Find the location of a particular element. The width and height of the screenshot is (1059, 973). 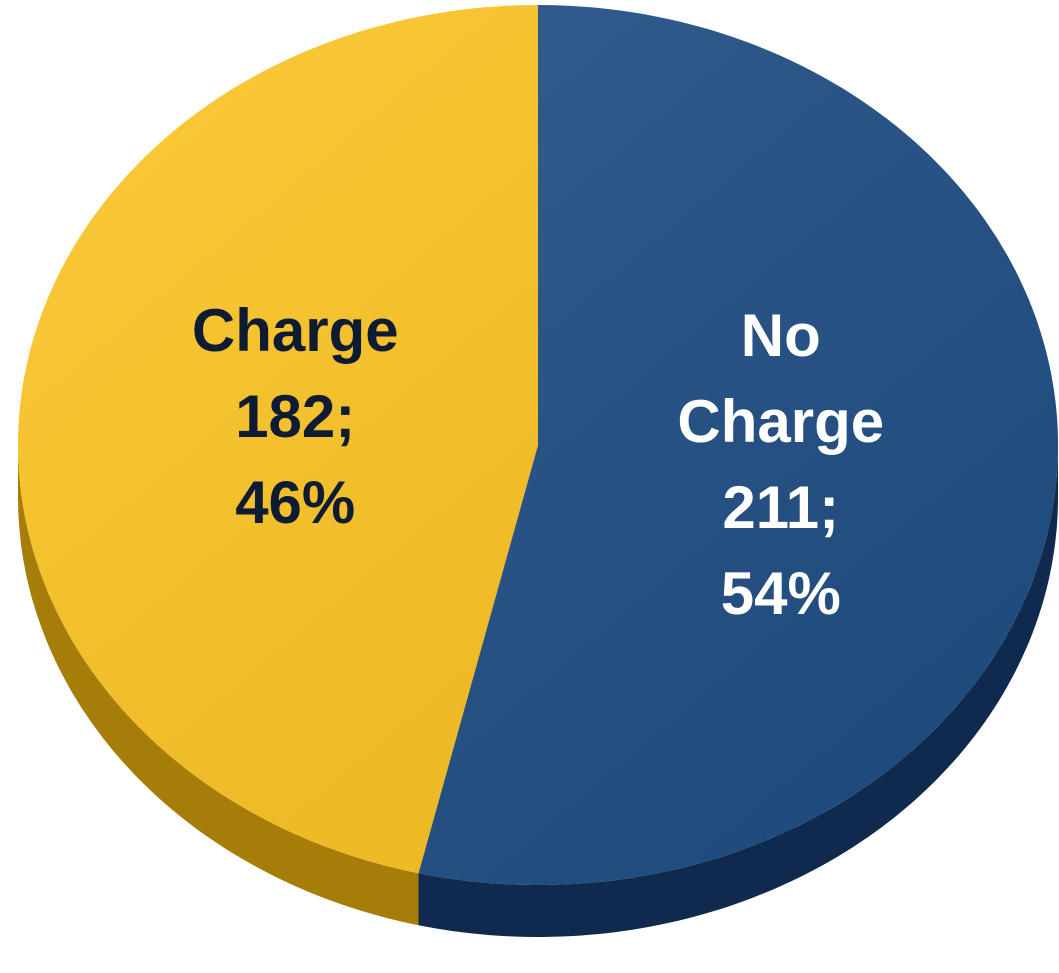

slice-label: Charge 182; 46% is located at coordinates (295, 416).